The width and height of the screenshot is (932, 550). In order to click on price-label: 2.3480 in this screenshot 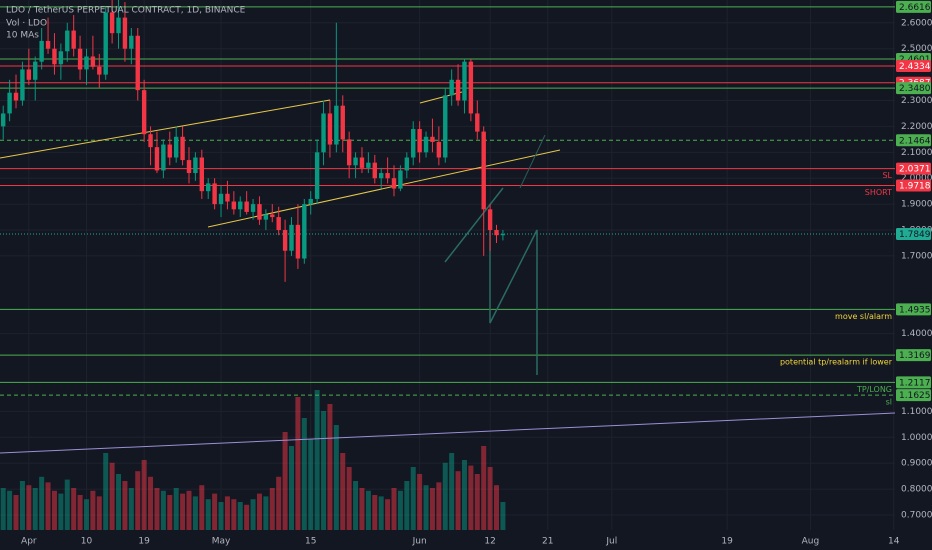, I will do `click(915, 89)`.